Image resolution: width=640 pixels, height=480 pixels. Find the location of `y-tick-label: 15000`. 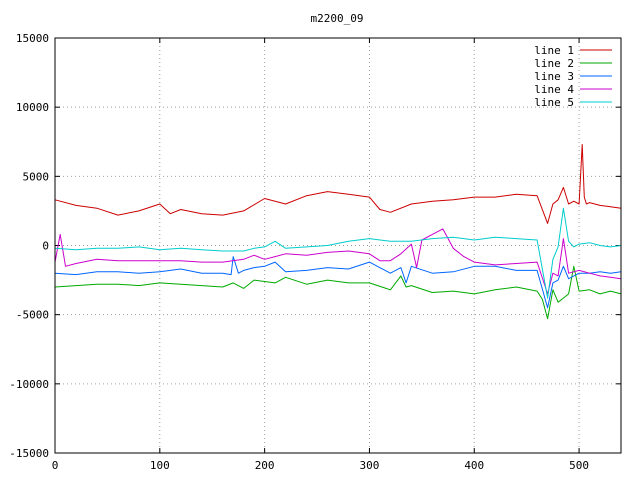

y-tick-label: 15000 is located at coordinates (32, 38).